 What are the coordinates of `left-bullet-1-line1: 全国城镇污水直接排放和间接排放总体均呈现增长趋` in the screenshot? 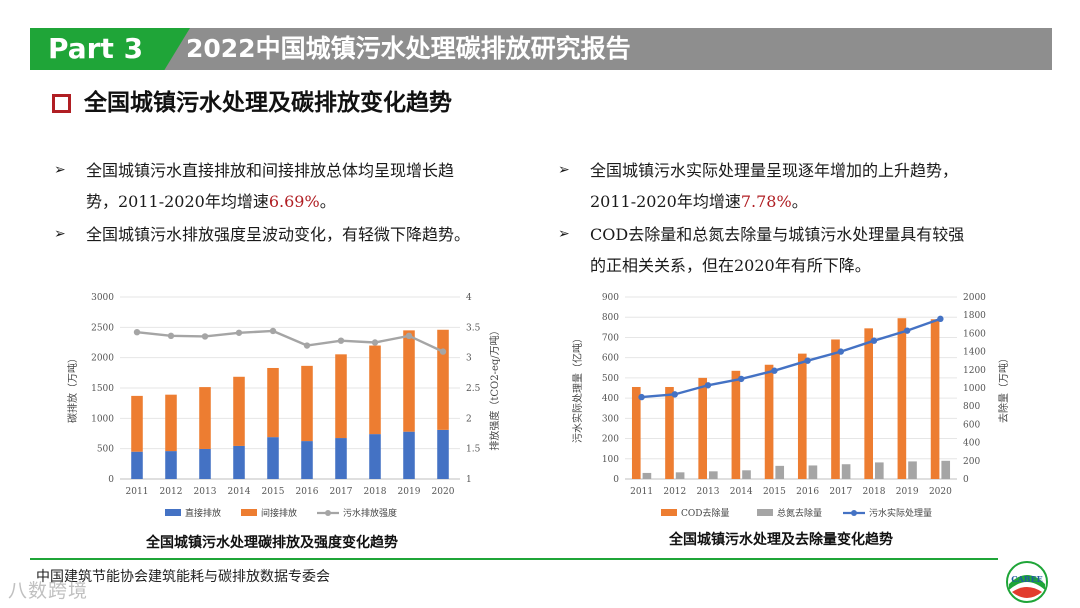 It's located at (270, 170).